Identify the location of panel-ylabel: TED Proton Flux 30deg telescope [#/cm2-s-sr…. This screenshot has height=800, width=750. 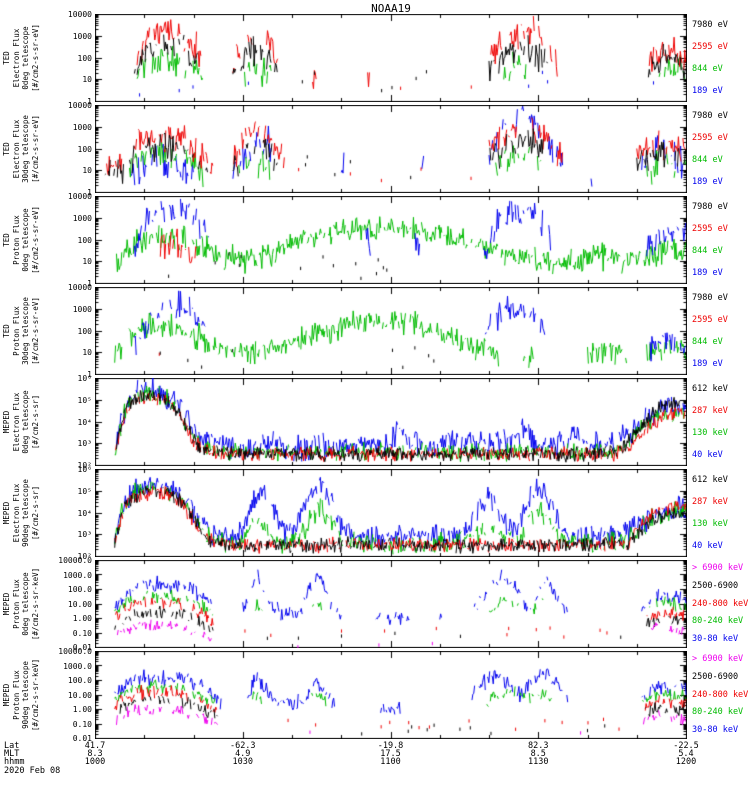
(26, 331).